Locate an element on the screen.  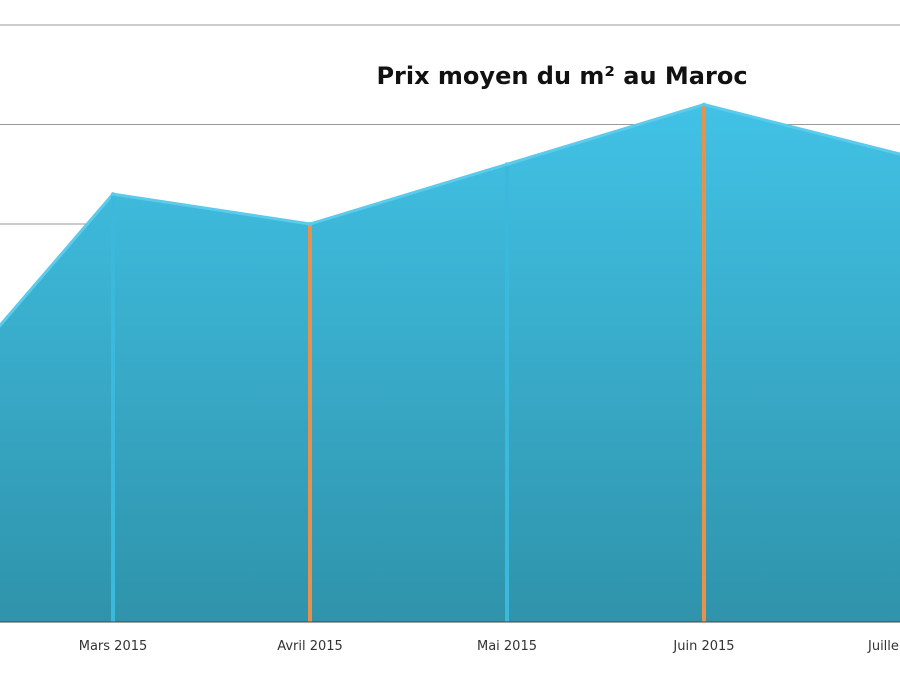
x-tick-label: Mars 2015 is located at coordinates (113, 646).